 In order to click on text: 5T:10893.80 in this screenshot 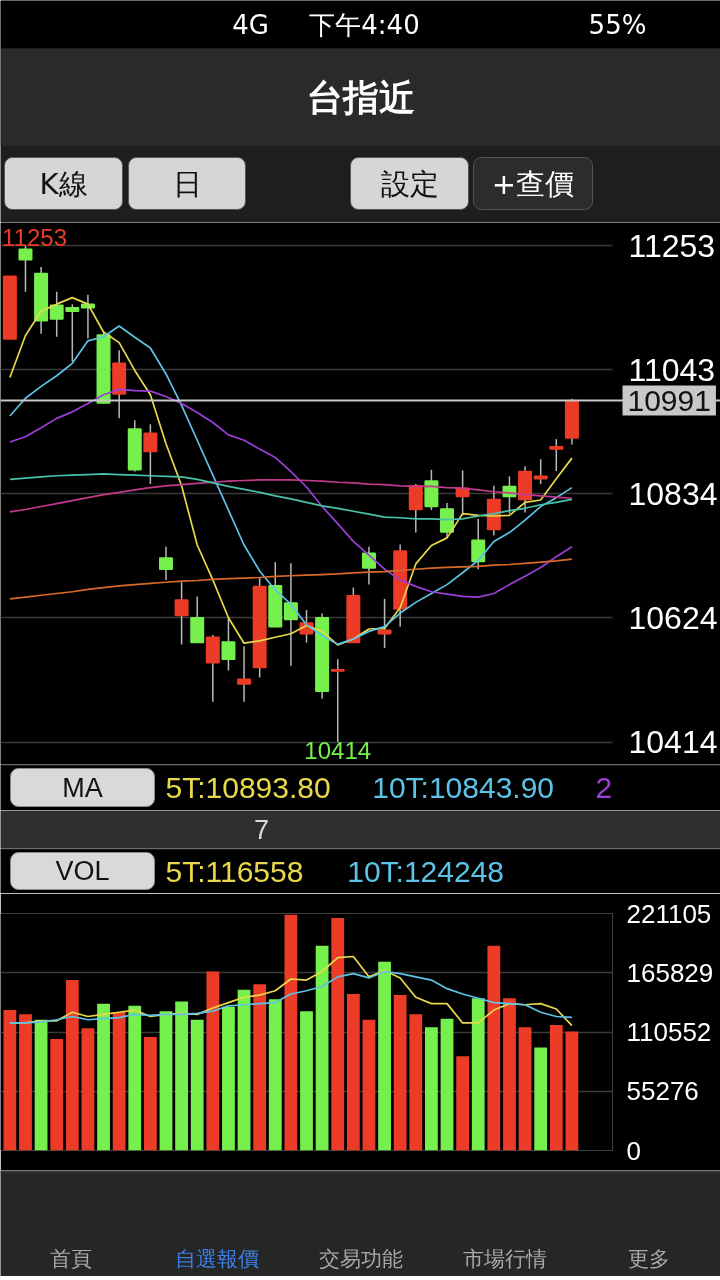, I will do `click(248, 787)`.